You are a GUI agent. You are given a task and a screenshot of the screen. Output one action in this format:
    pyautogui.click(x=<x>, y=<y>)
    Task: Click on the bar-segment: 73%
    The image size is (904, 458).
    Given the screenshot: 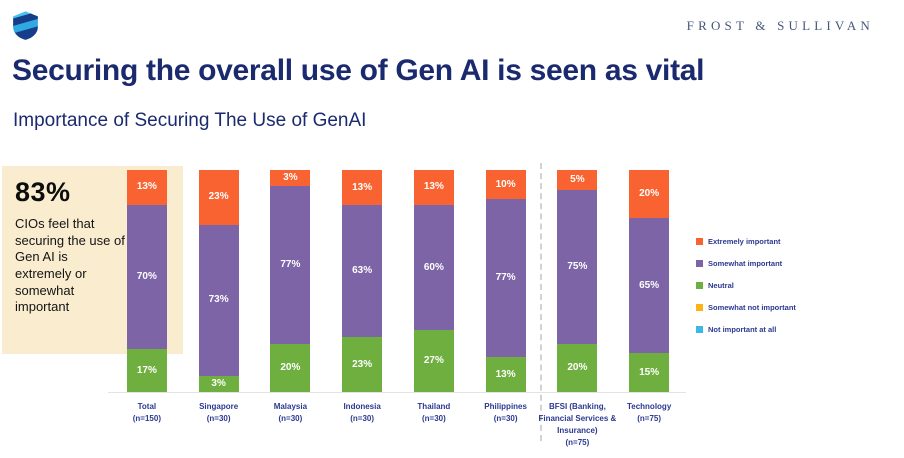 What is the action you would take?
    pyautogui.click(x=218, y=300)
    